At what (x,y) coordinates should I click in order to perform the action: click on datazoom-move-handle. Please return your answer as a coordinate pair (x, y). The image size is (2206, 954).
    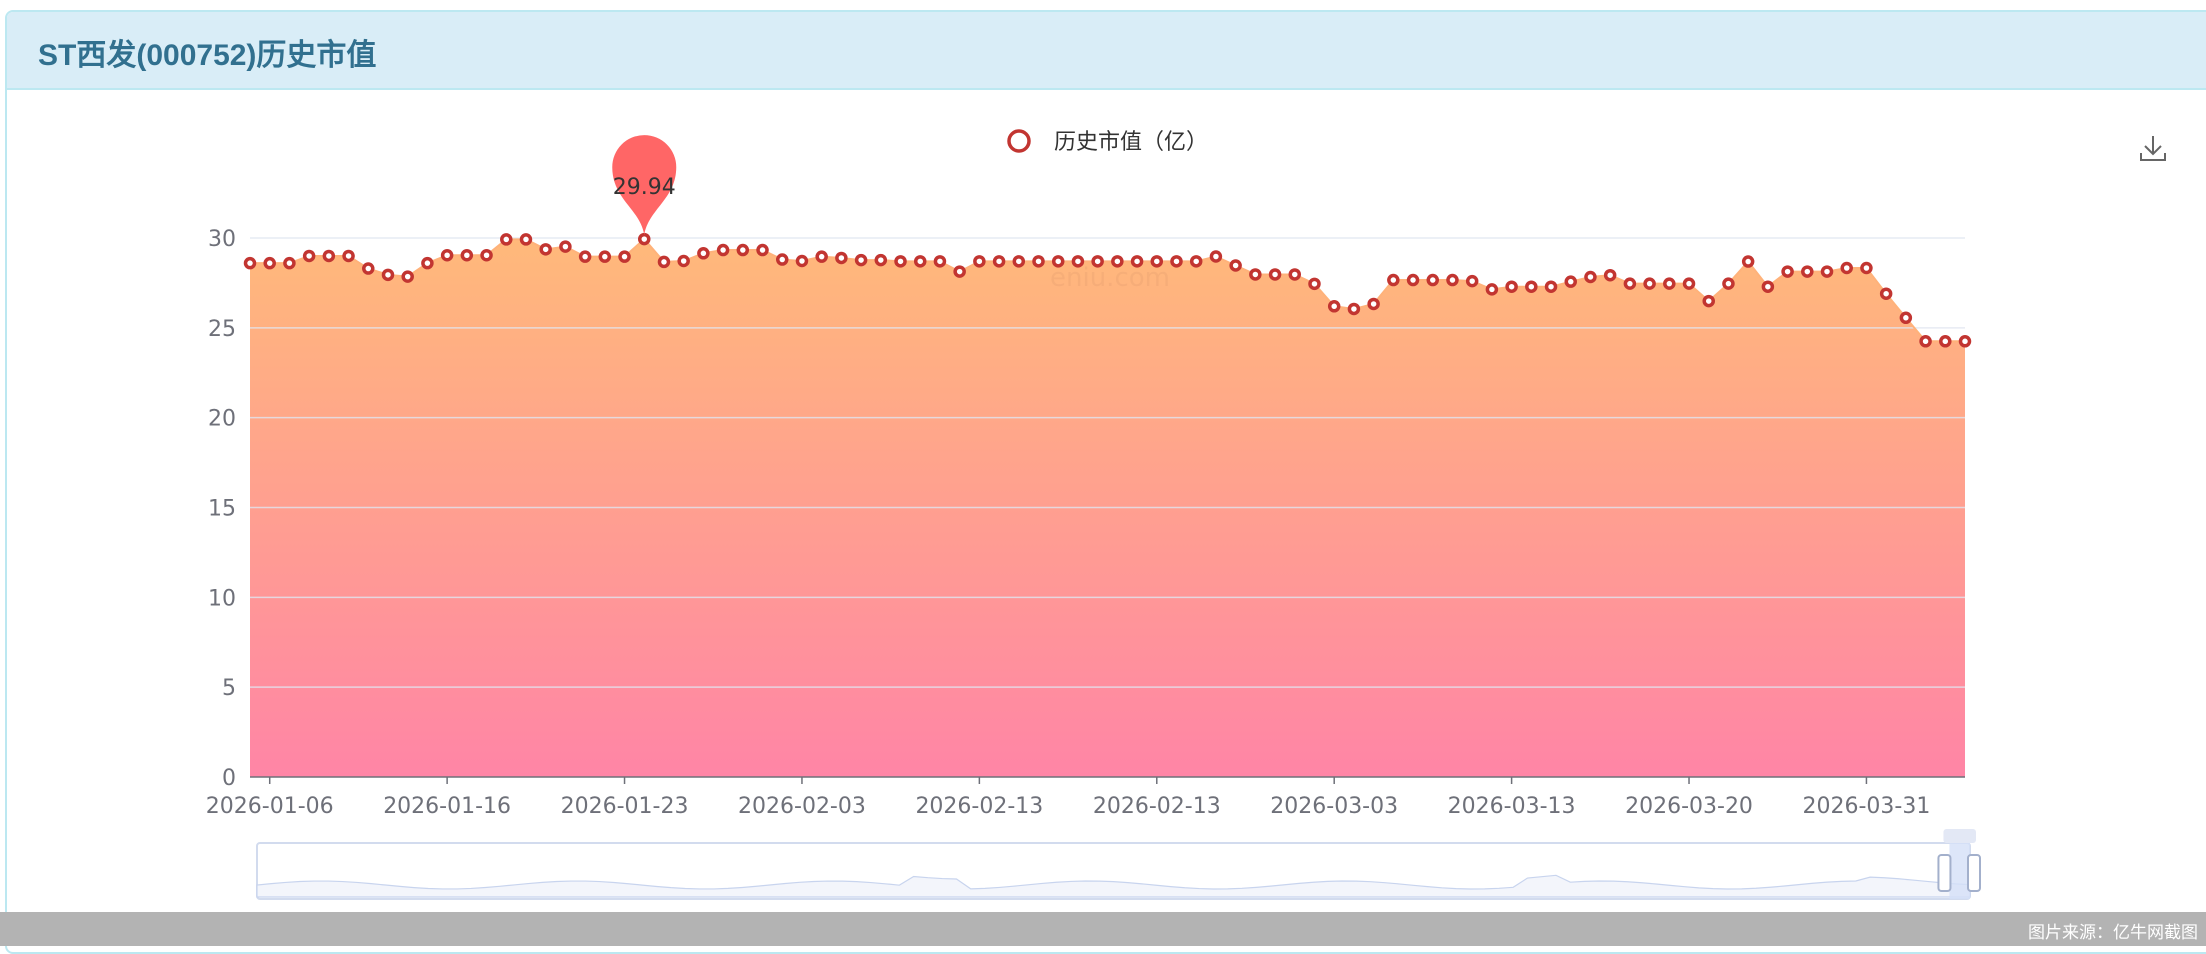
    Looking at the image, I should click on (1959, 836).